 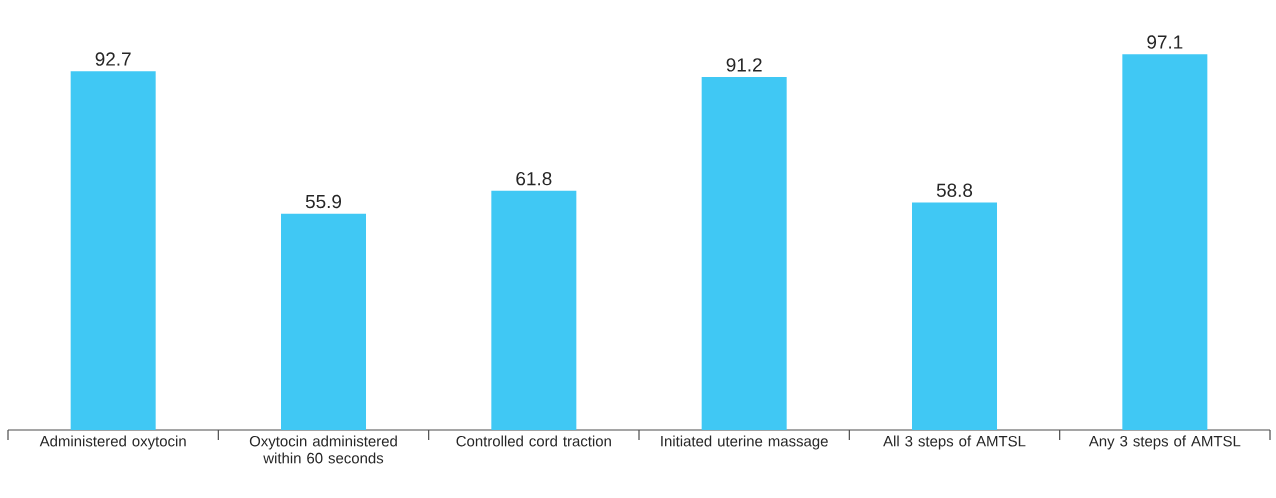 What do you see at coordinates (744, 442) in the screenshot?
I see `x-tick-label: Initiated uterine massage` at bounding box center [744, 442].